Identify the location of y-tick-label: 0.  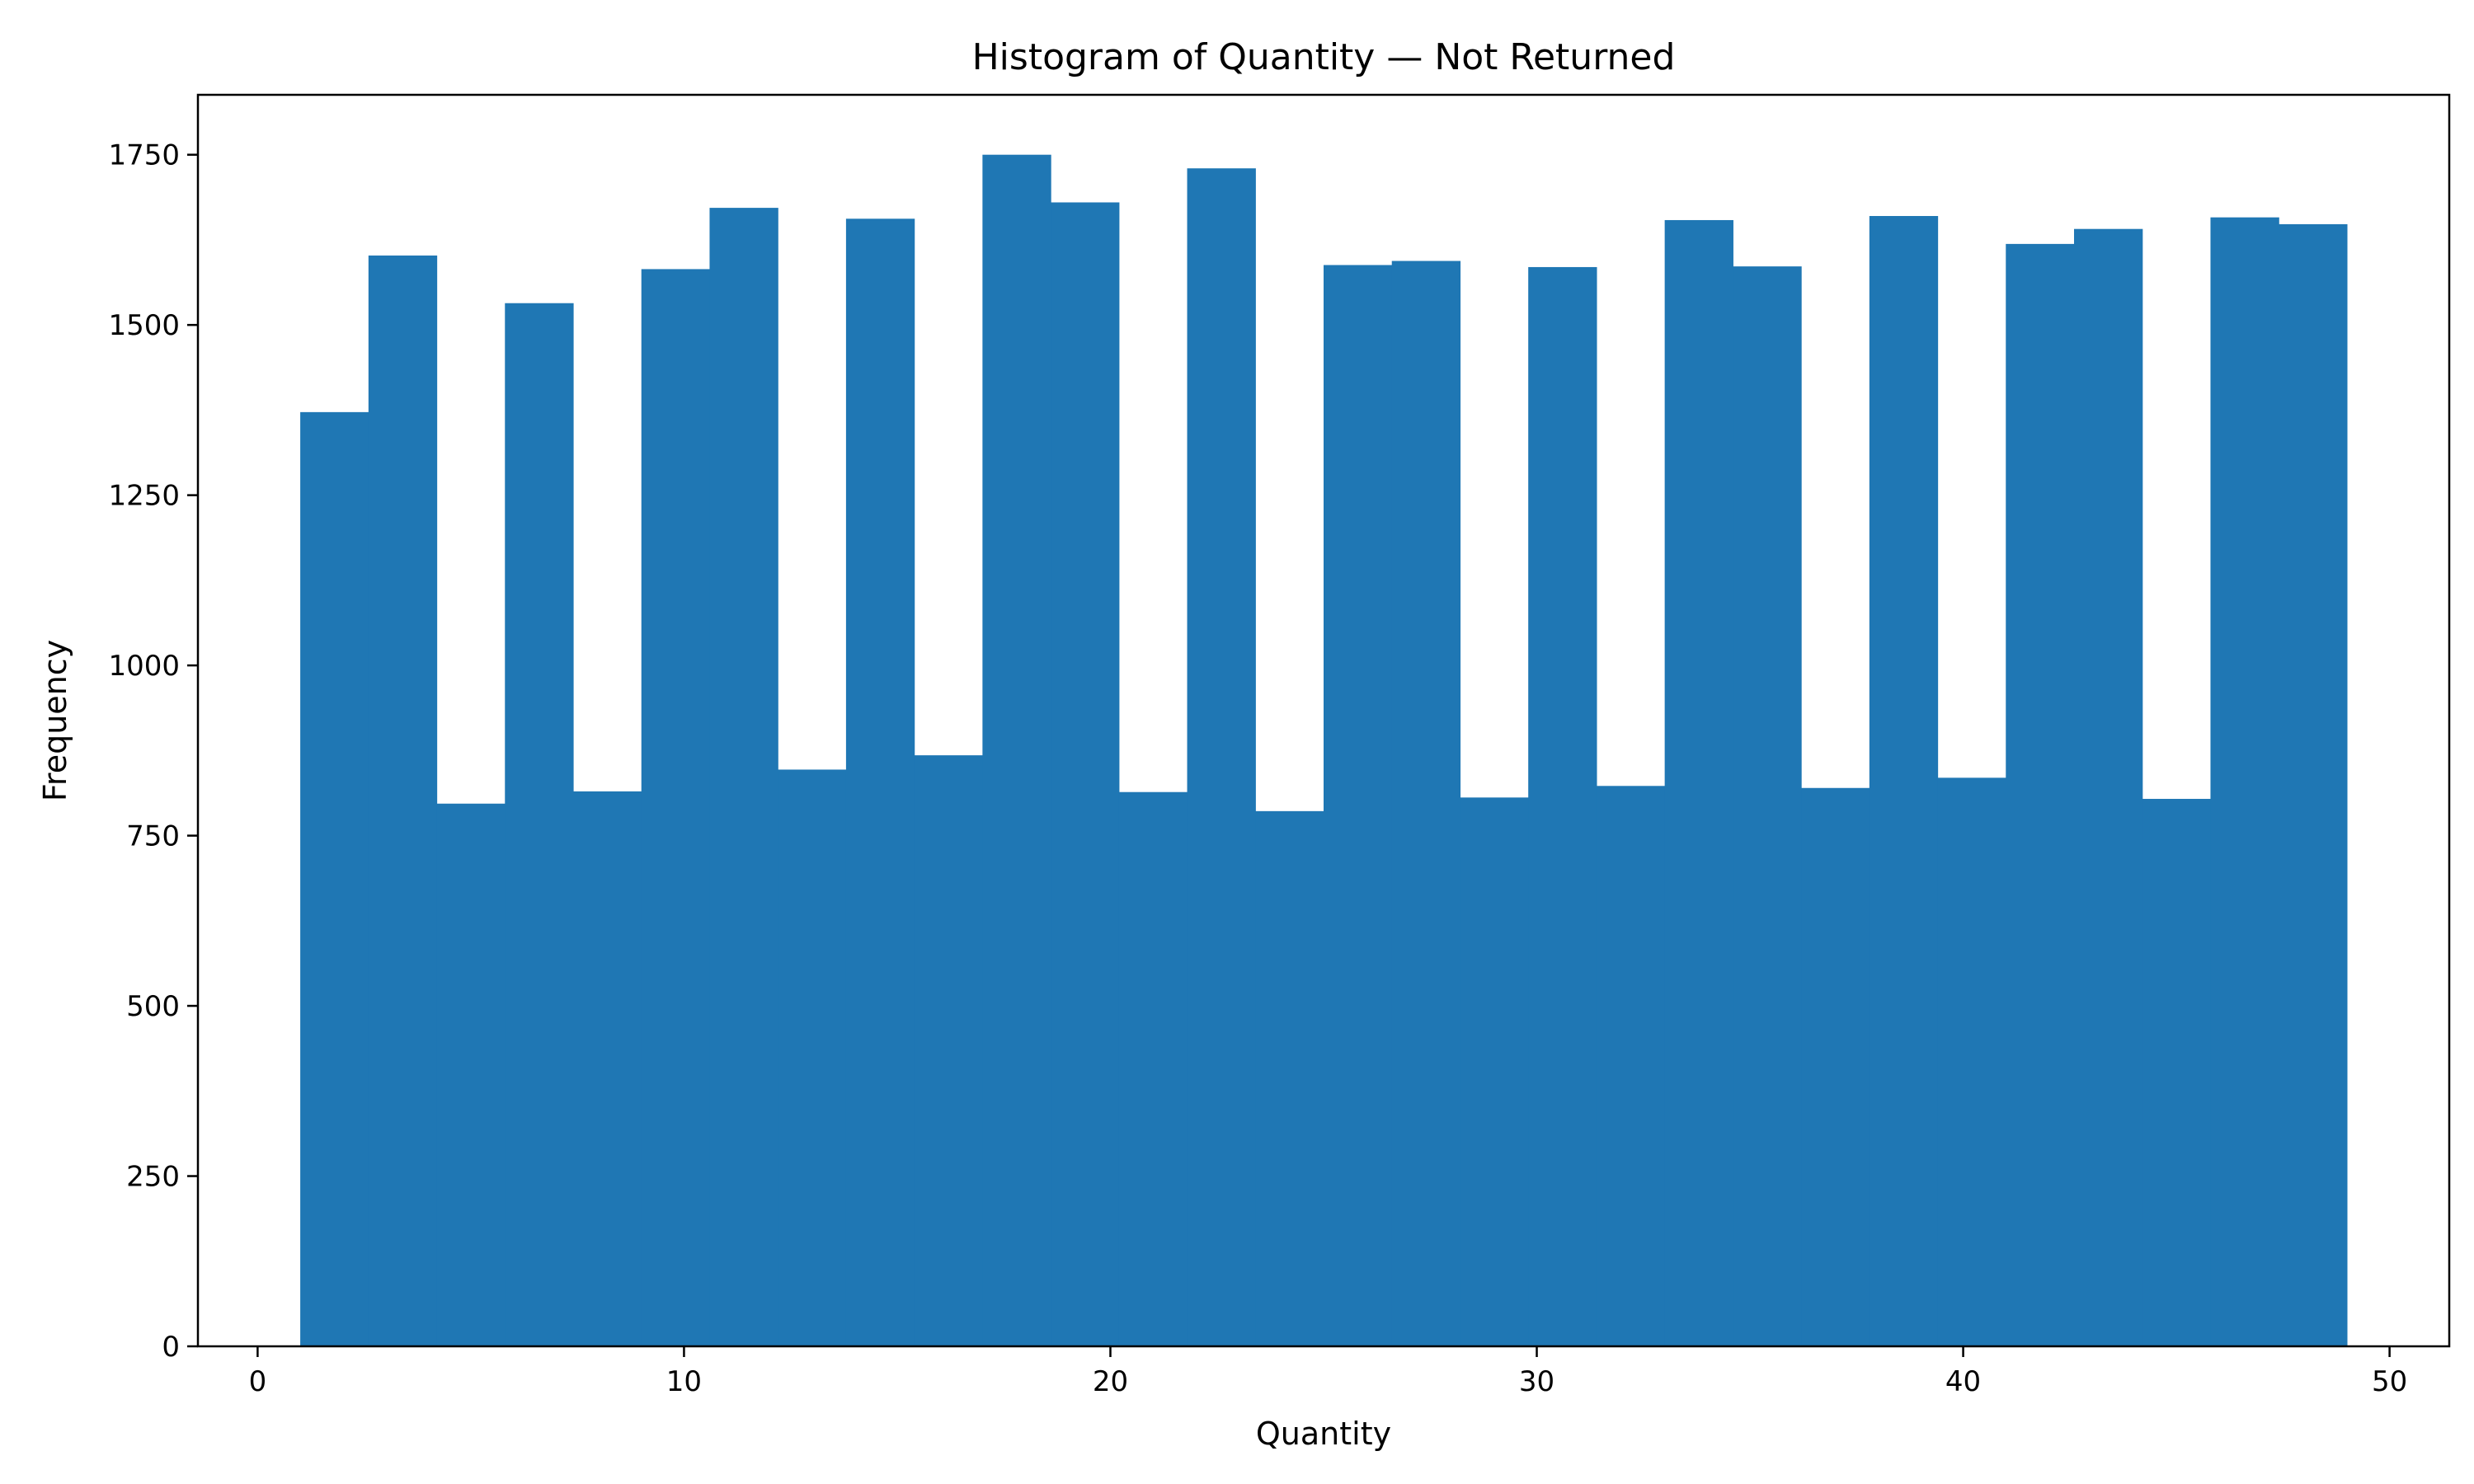
(171, 1347).